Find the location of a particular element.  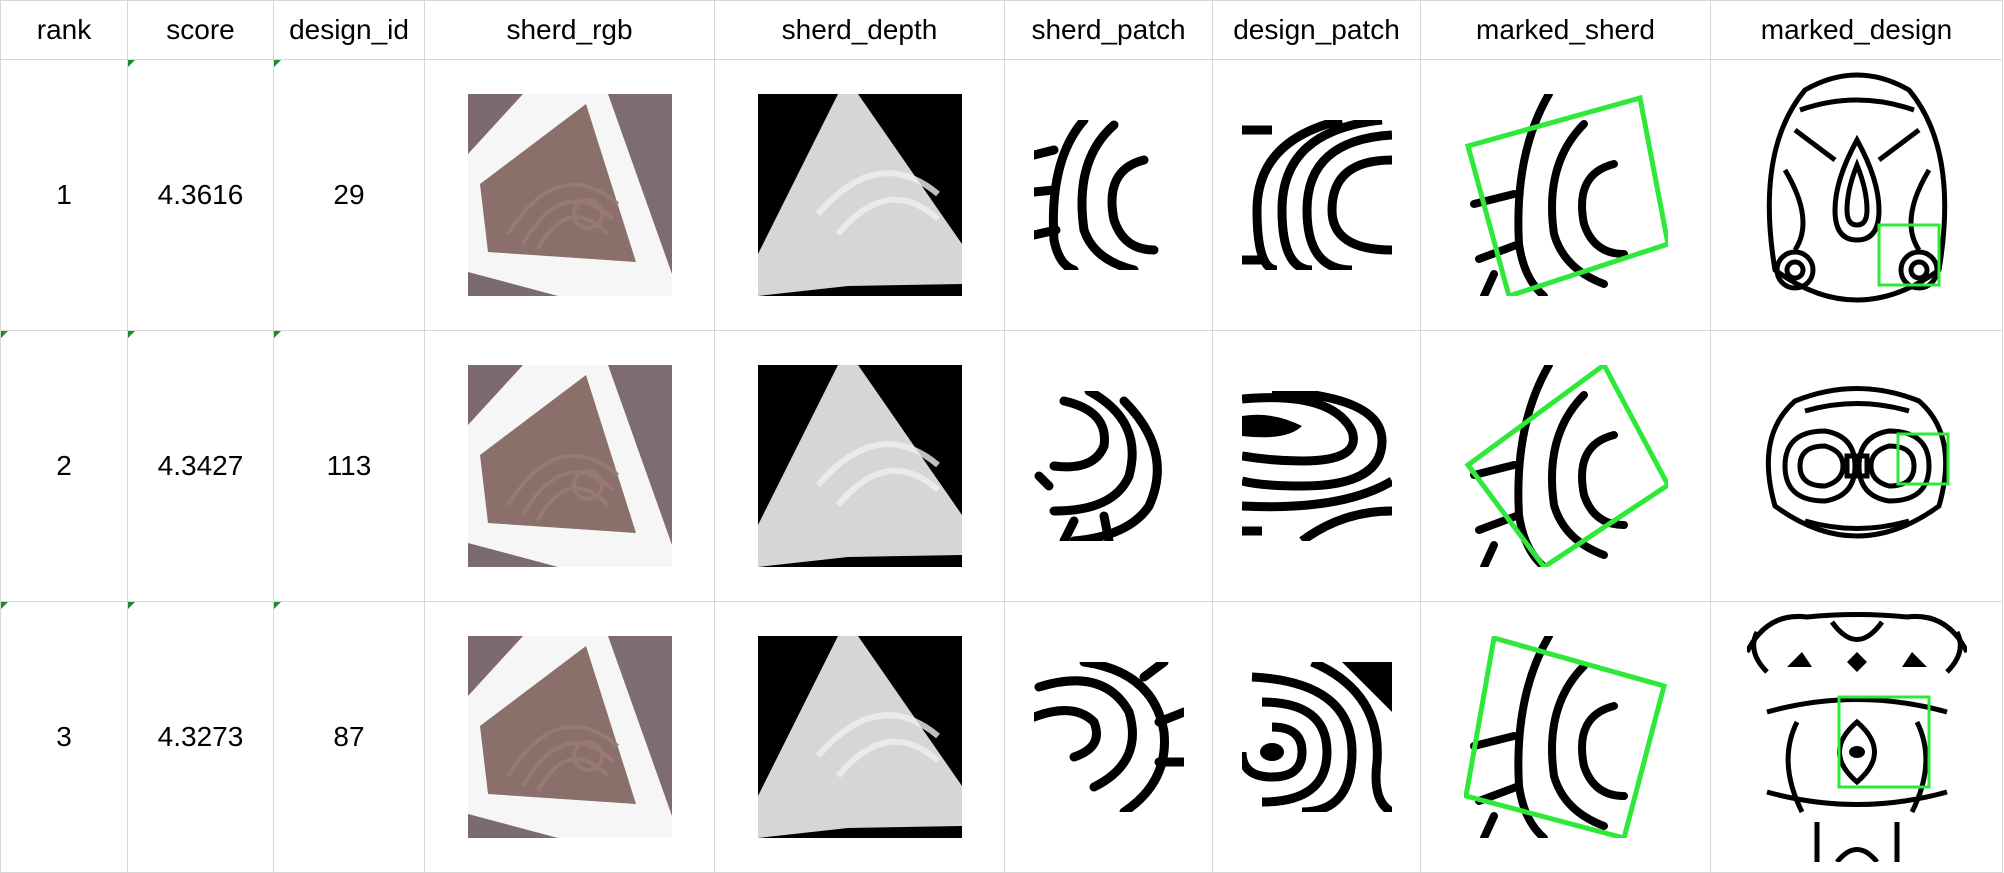

cell-design-id: 87 is located at coordinates (349, 737).